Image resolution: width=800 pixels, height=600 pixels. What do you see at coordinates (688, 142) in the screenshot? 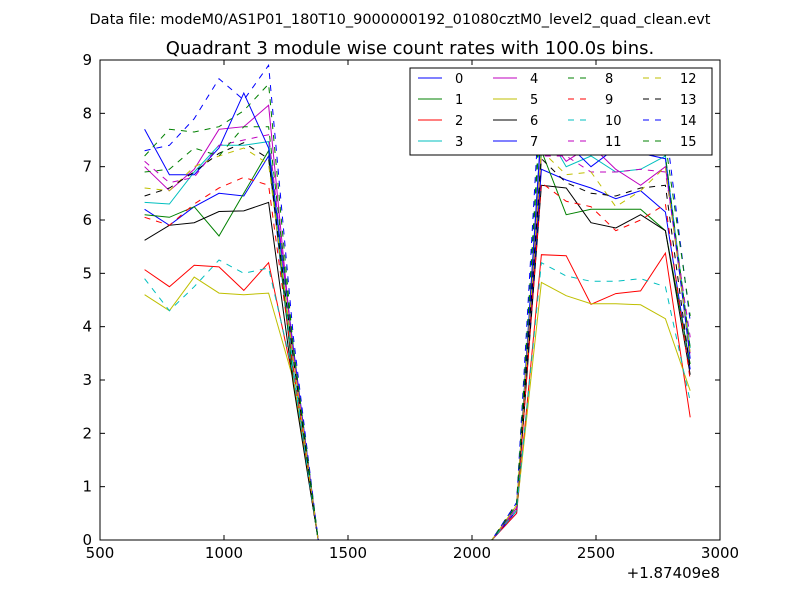
I see `legend-label-15: 15` at bounding box center [688, 142].